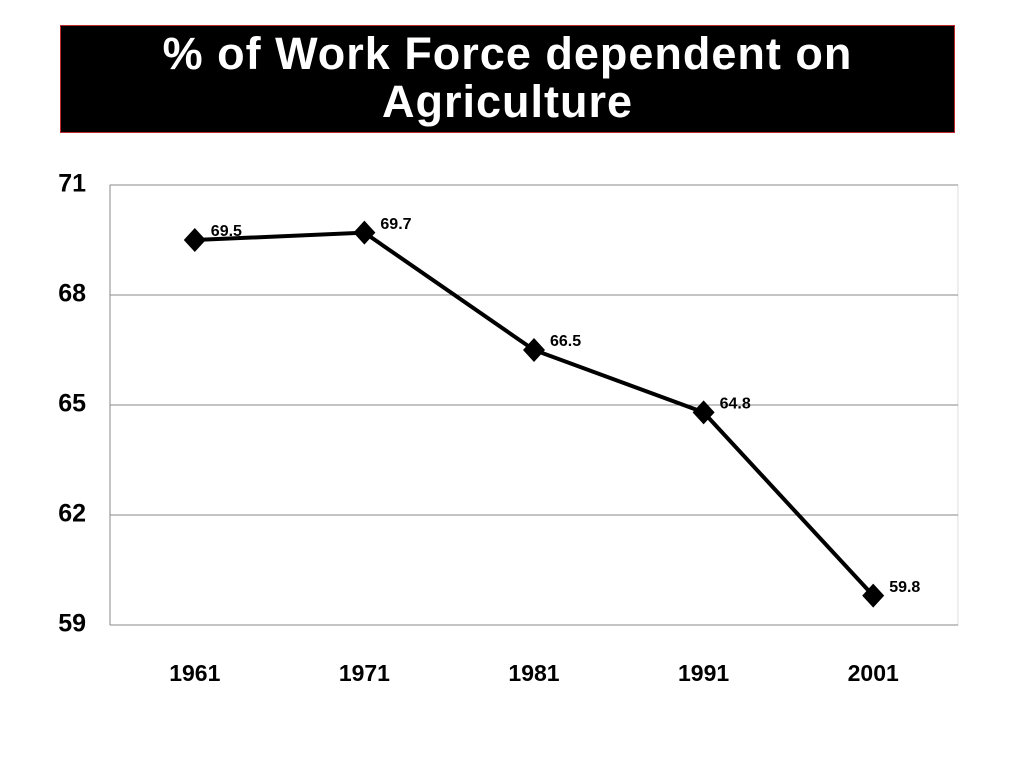  What do you see at coordinates (395, 224) in the screenshot?
I see `data-label: 69.7` at bounding box center [395, 224].